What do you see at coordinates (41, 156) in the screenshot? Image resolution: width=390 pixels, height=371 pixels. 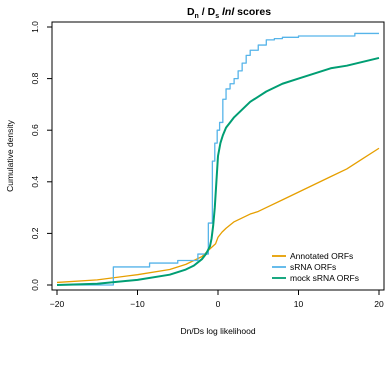 I see `y-axis: 0.0 0.2 0.4 0.6 0.8 1.0` at bounding box center [41, 156].